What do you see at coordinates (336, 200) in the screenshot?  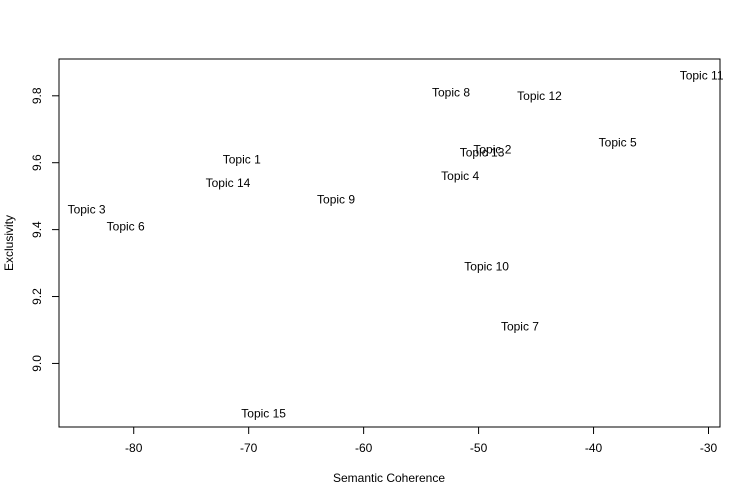 I see `data-point-label: Topic 9` at bounding box center [336, 200].